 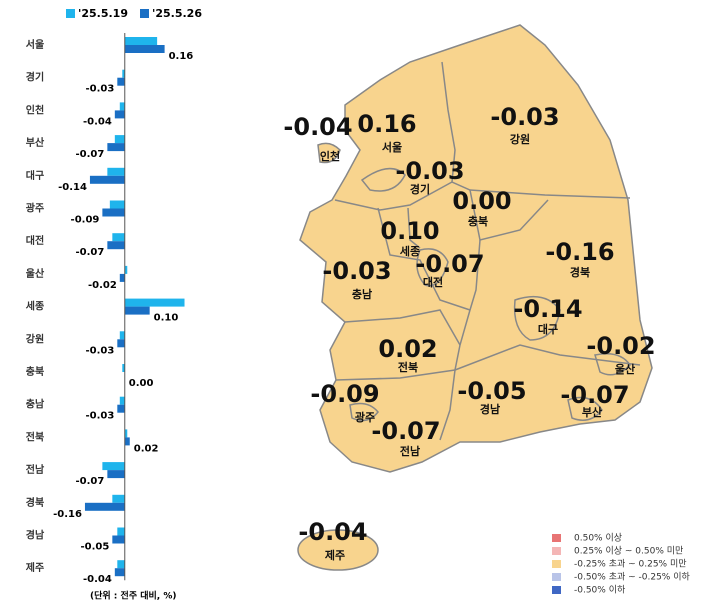 I want to click on legend-label: '25.5.19, so click(x=103, y=13).